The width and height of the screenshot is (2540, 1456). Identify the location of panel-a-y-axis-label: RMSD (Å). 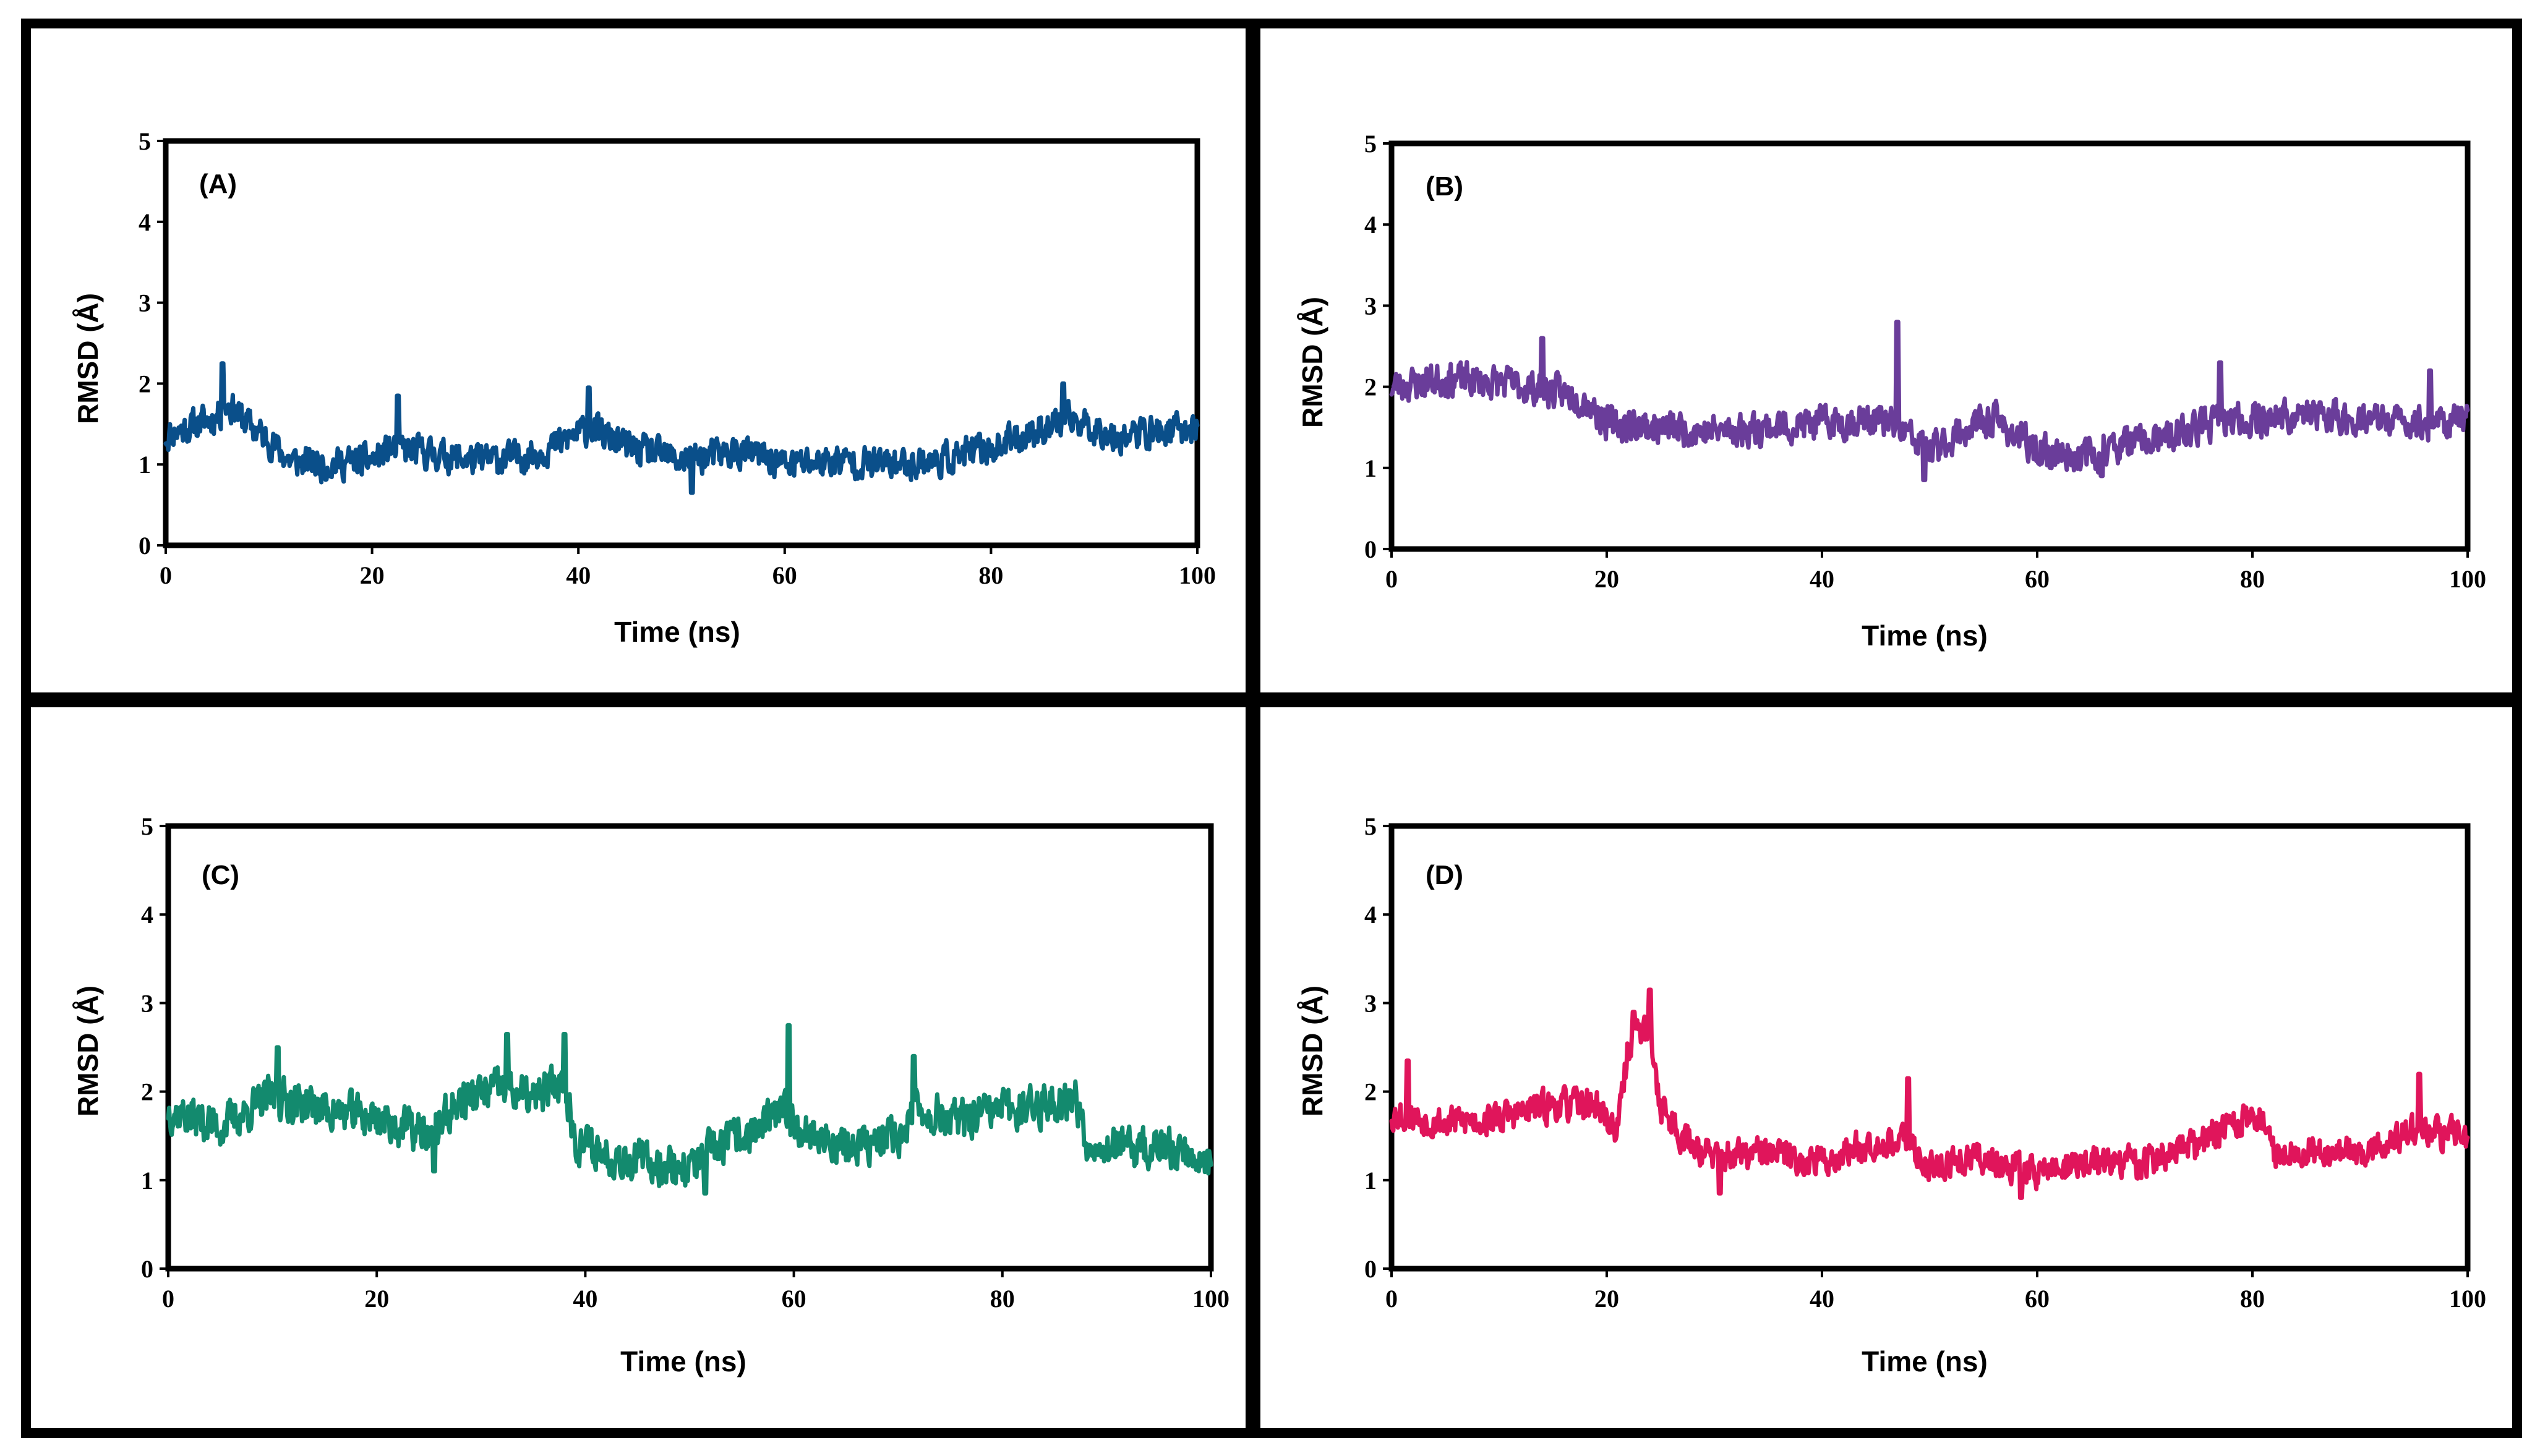
(88, 358).